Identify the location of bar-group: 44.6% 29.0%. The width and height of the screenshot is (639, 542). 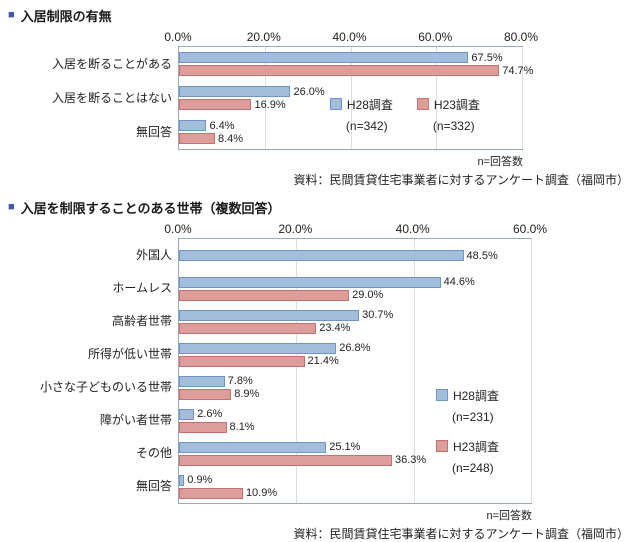
(355, 288).